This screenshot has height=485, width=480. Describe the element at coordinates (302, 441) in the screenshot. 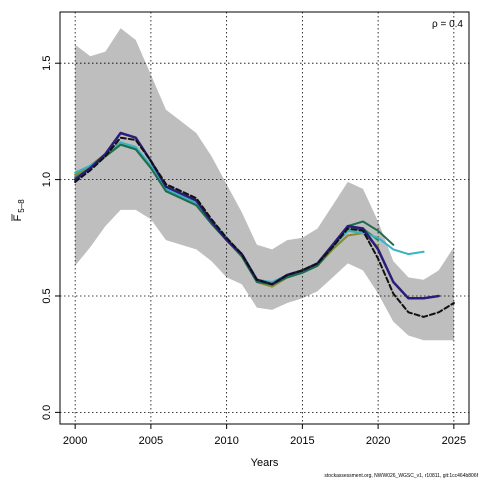

I see `x-tick-label-3: 2015` at that location.